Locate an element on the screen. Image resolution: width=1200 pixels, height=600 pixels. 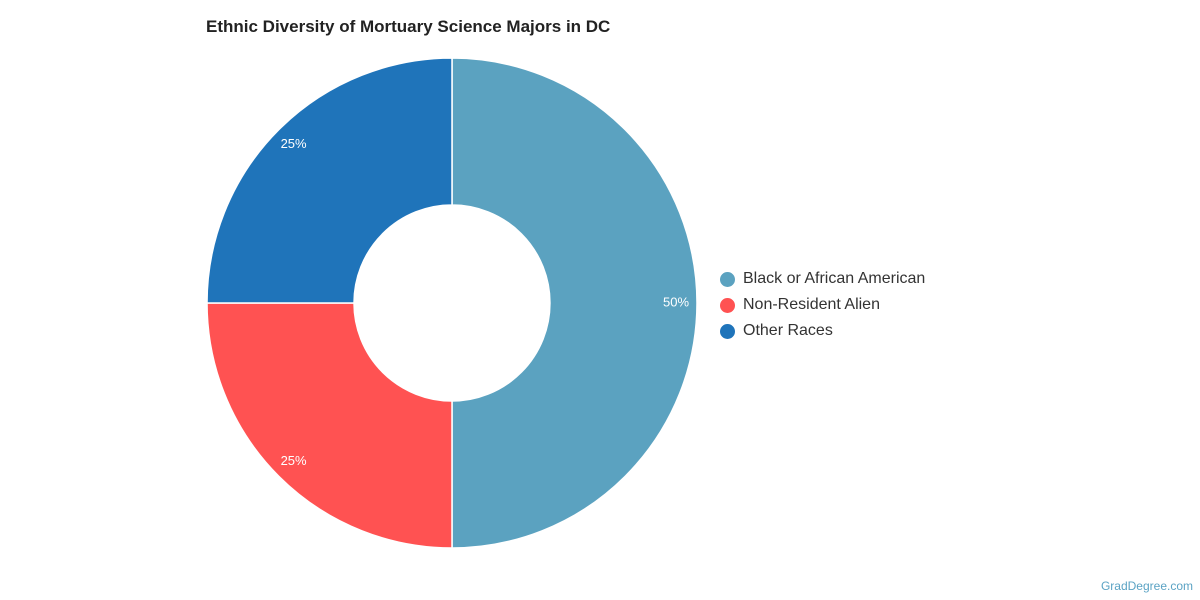
slice-non-resident-alien is located at coordinates (329, 425).